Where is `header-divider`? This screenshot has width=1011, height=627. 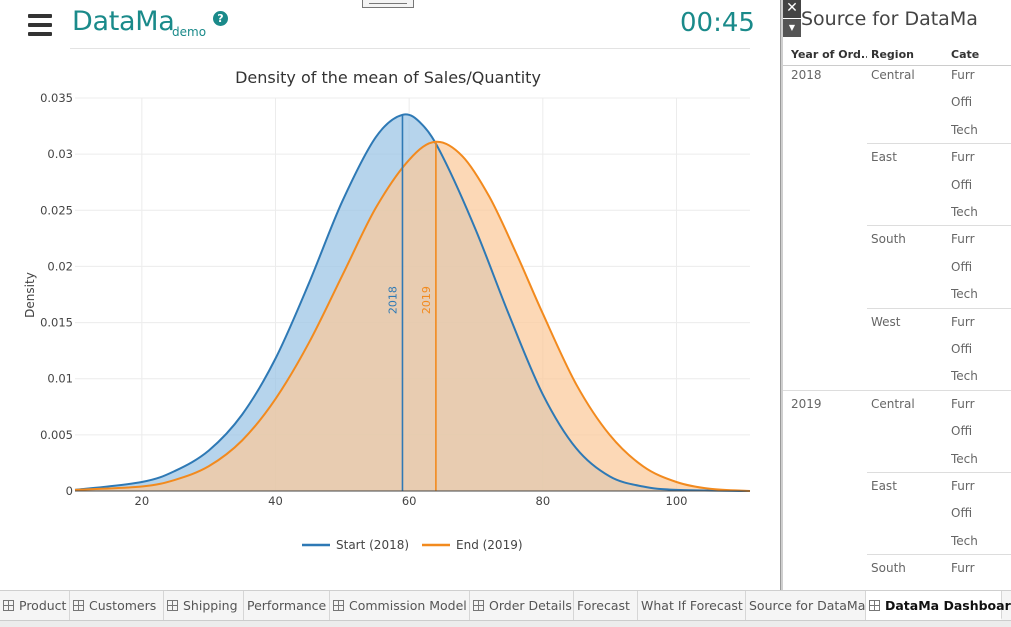
header-divider is located at coordinates (410, 48).